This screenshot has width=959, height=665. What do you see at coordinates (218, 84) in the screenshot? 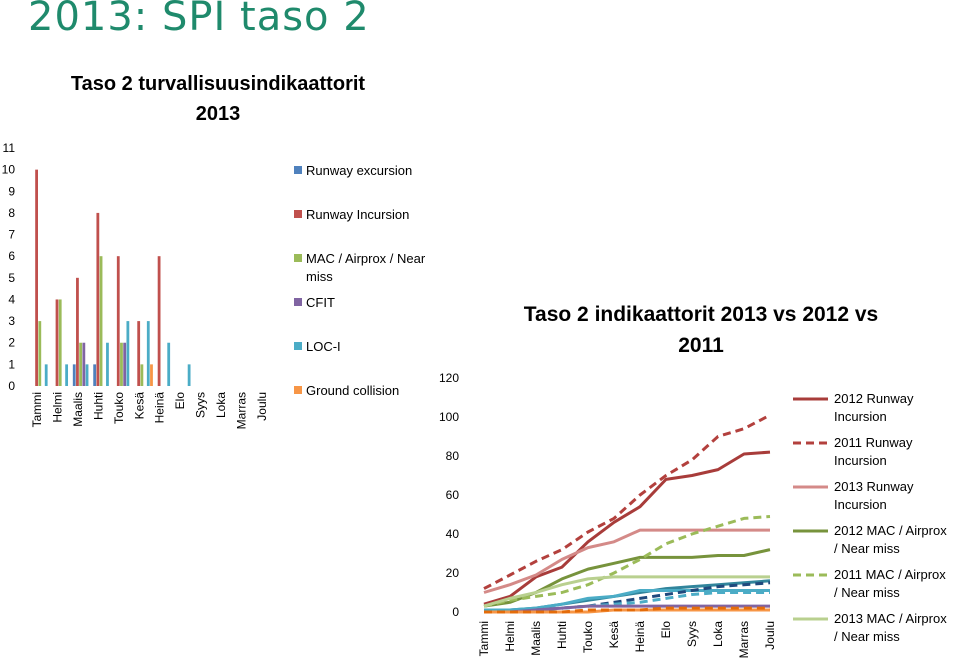
I see `bar-chart-title: Taso 2 turvallisuusindikaattorit` at bounding box center [218, 84].